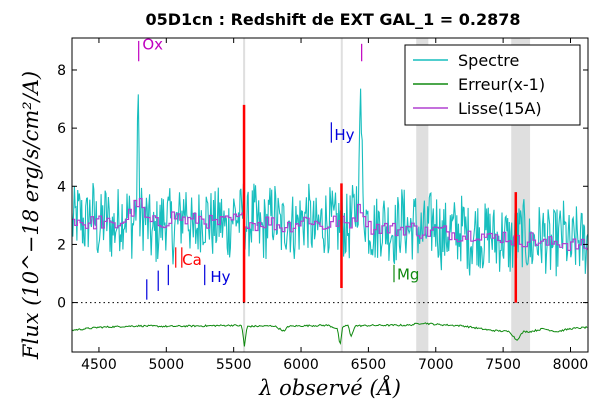  What do you see at coordinates (488, 60) in the screenshot?
I see `legend-label-0: Spectre` at bounding box center [488, 60].